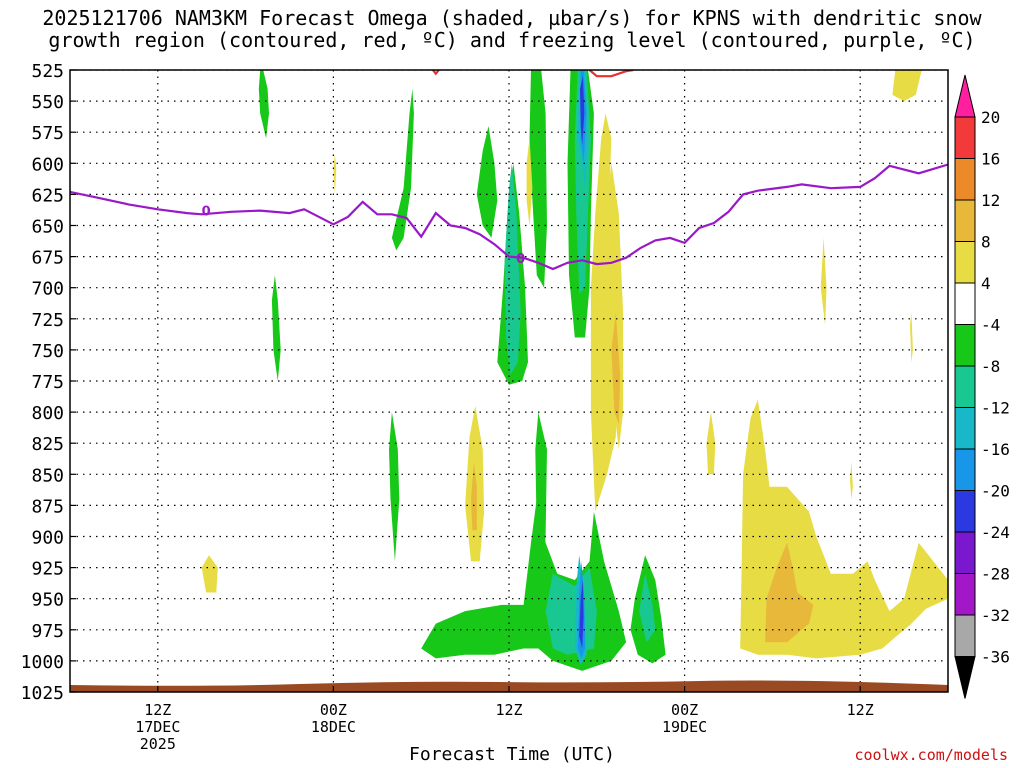 The width and height of the screenshot is (1024, 768). I want to click on colorbar-label-neg28: -28, so click(995, 574).